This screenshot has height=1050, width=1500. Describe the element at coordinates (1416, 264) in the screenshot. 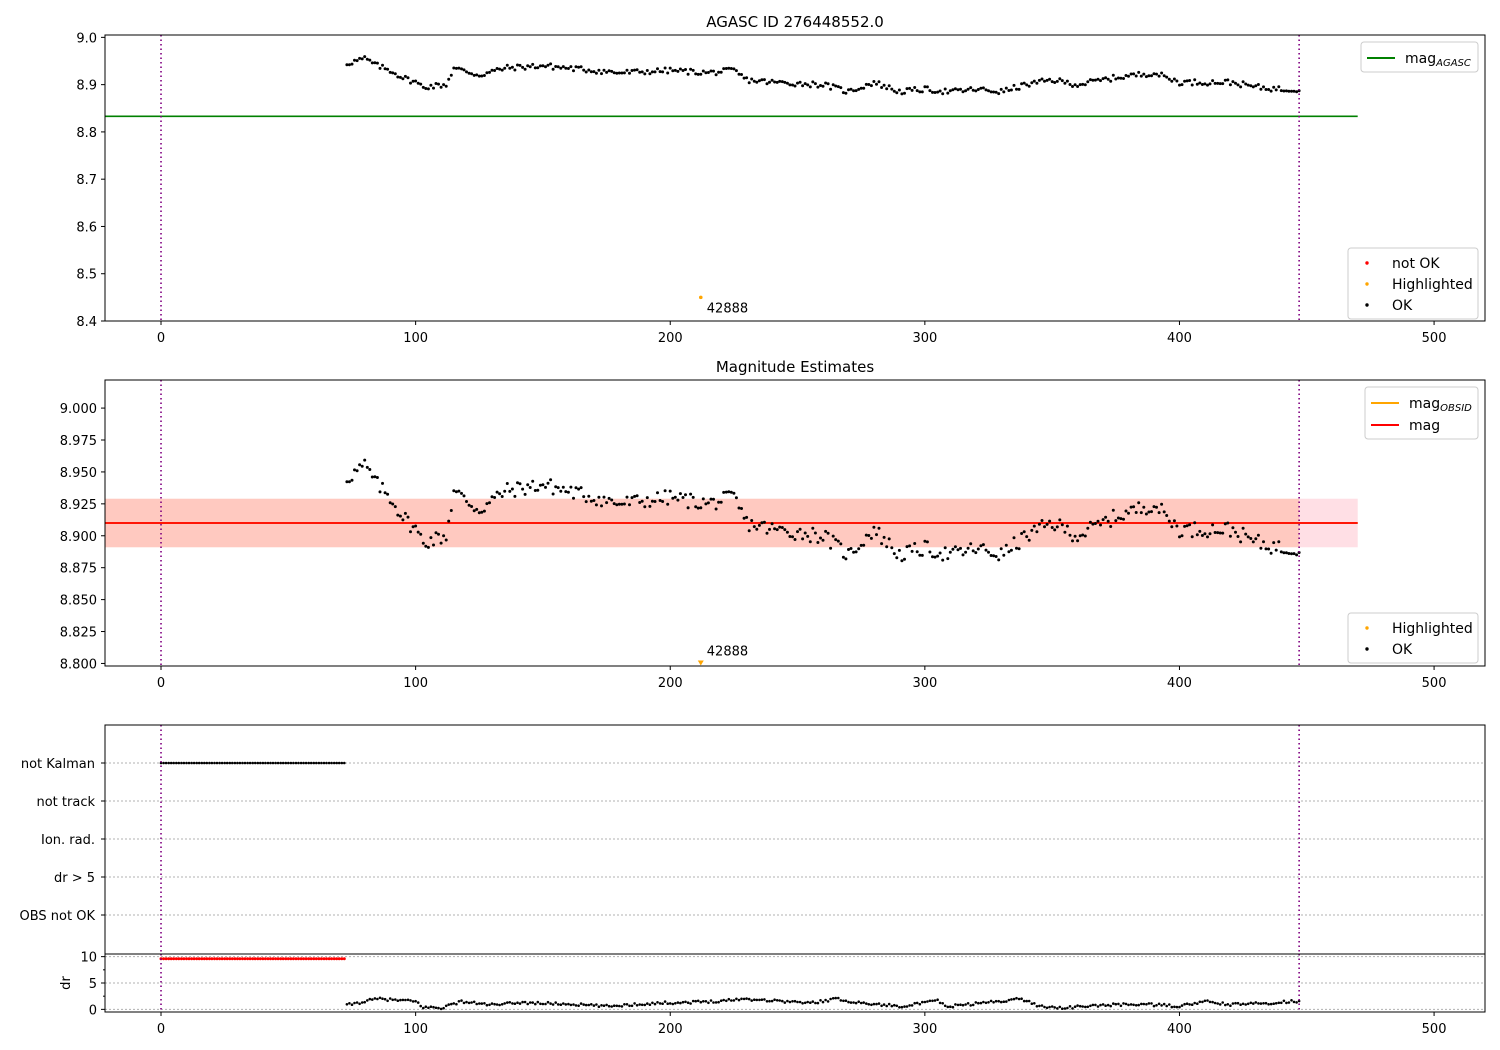

I see `legend-label: not OK` at that location.